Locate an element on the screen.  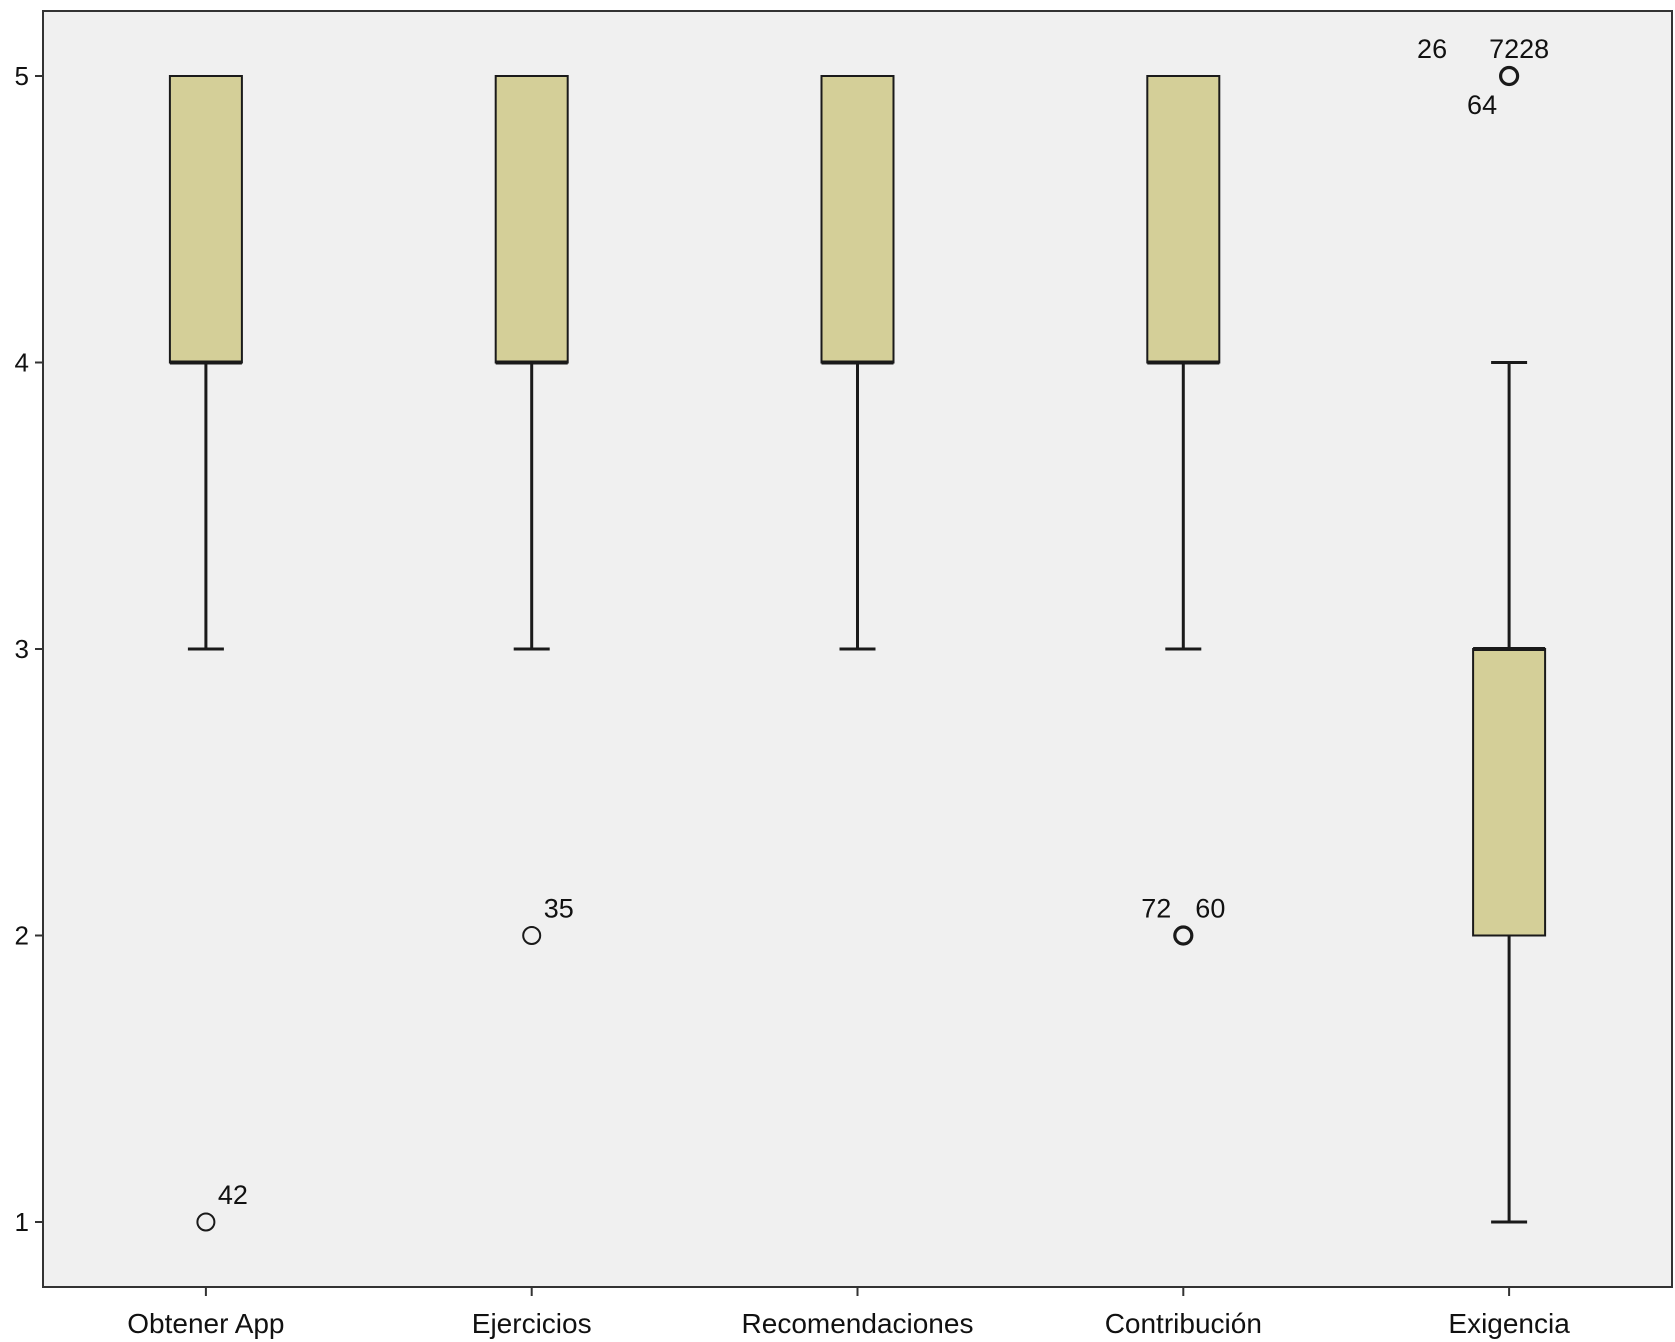
box-ejercicios: 35 is located at coordinates (534, 510).